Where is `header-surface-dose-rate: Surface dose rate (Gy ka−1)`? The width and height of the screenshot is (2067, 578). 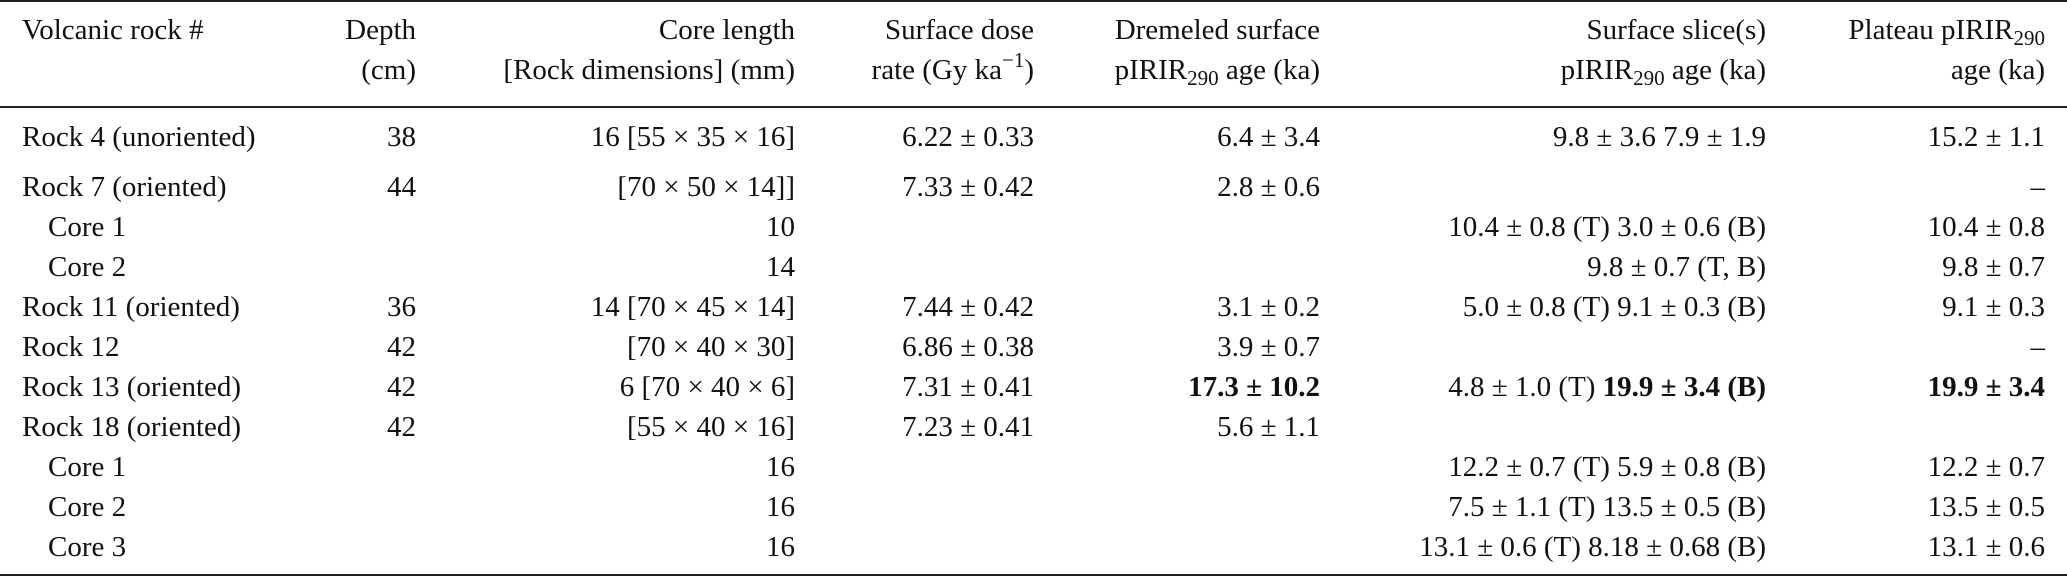
header-surface-dose-rate: Surface dose rate (Gy ka−1) is located at coordinates (914, 53).